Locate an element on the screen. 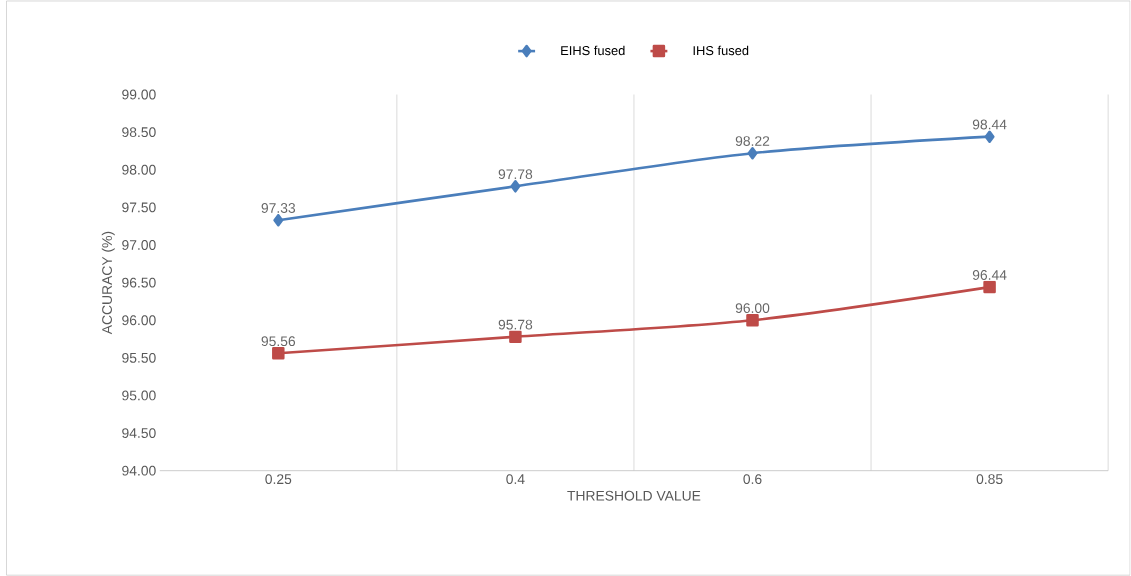 This screenshot has width=1131, height=576. data-label: 98.44 is located at coordinates (989, 124).